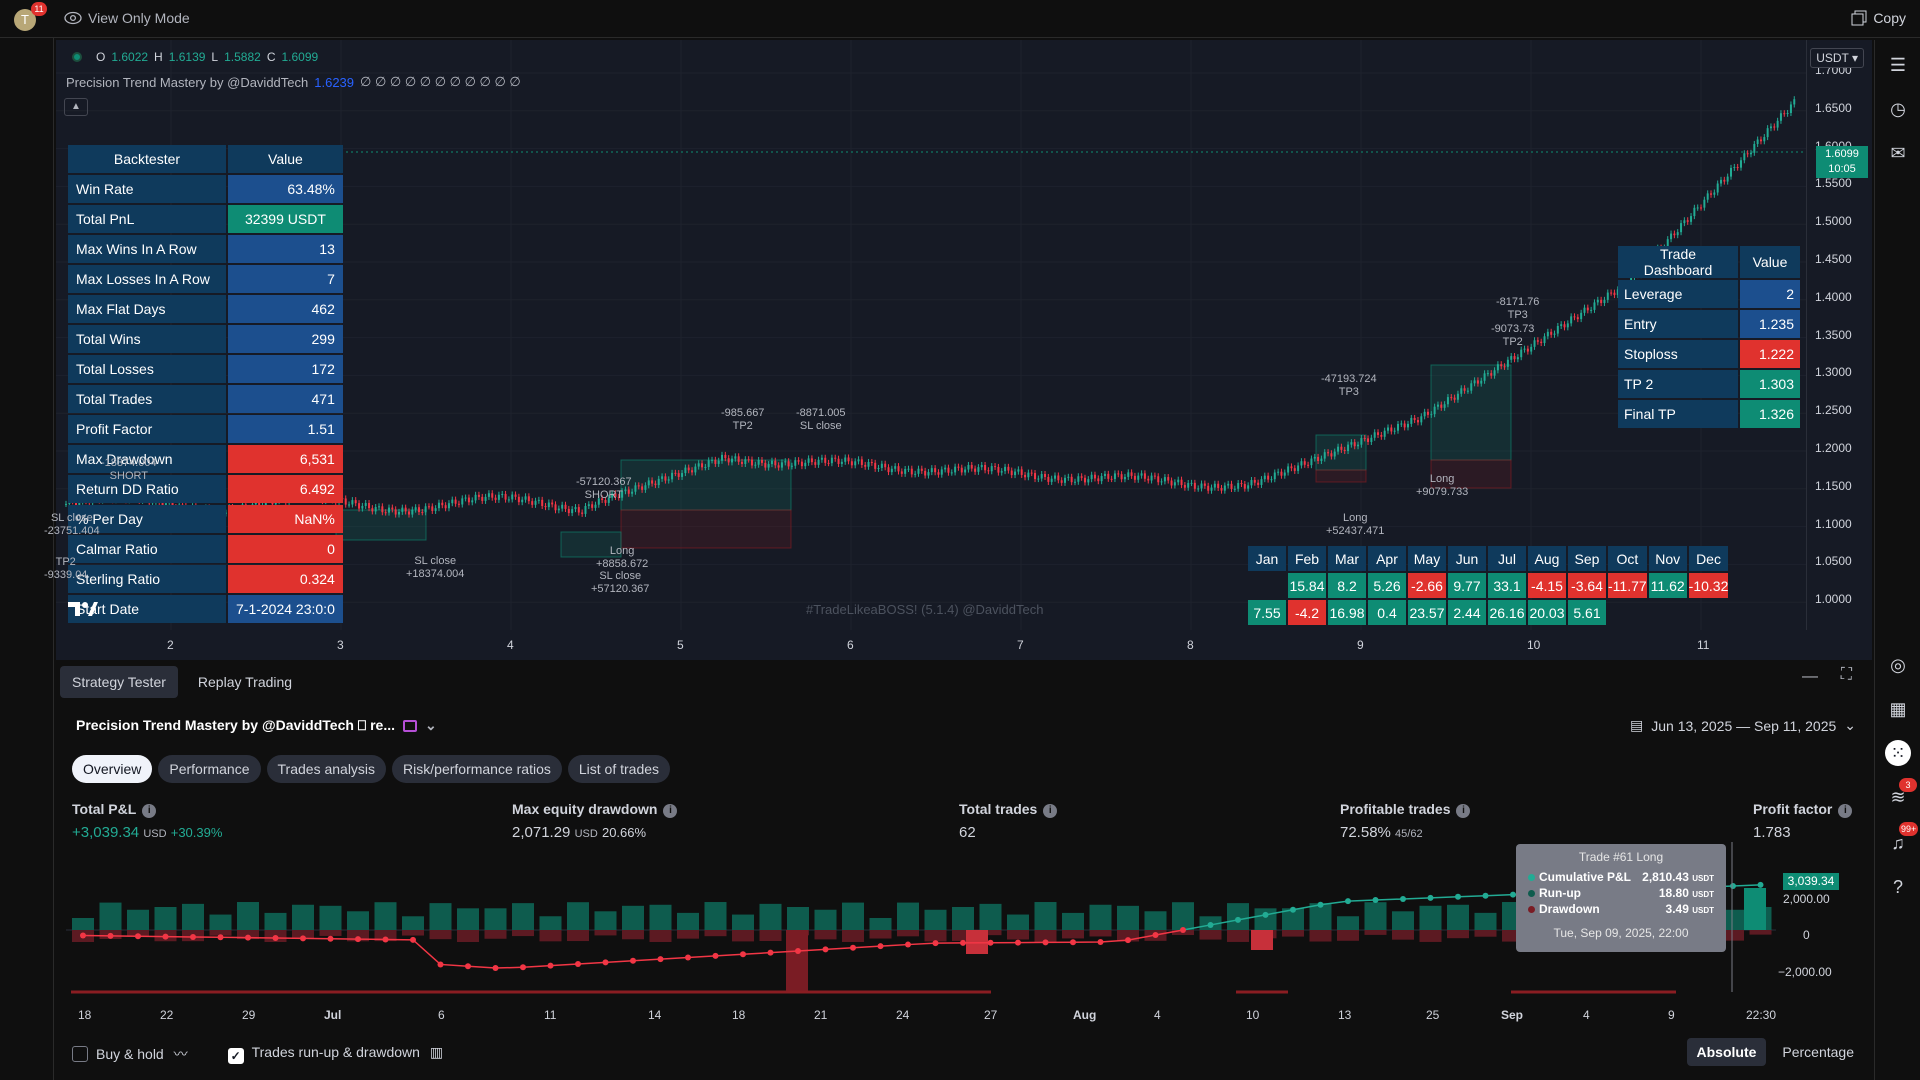  What do you see at coordinates (127, 18) in the screenshot?
I see `view-only-mode: View Only Mode` at bounding box center [127, 18].